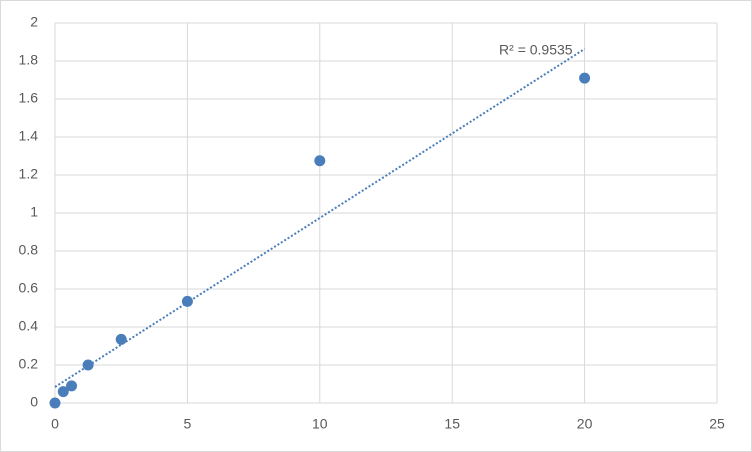  I want to click on y-tick-label: 0.6, so click(29, 288).